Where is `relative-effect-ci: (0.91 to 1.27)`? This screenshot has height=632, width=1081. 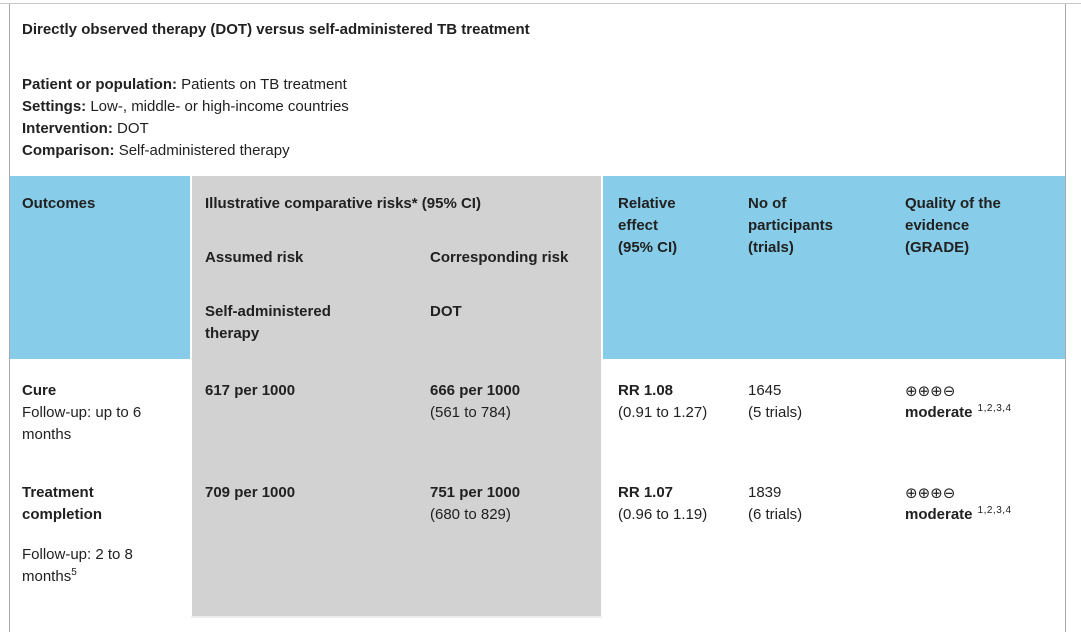 relative-effect-ci: (0.91 to 1.27) is located at coordinates (663, 412).